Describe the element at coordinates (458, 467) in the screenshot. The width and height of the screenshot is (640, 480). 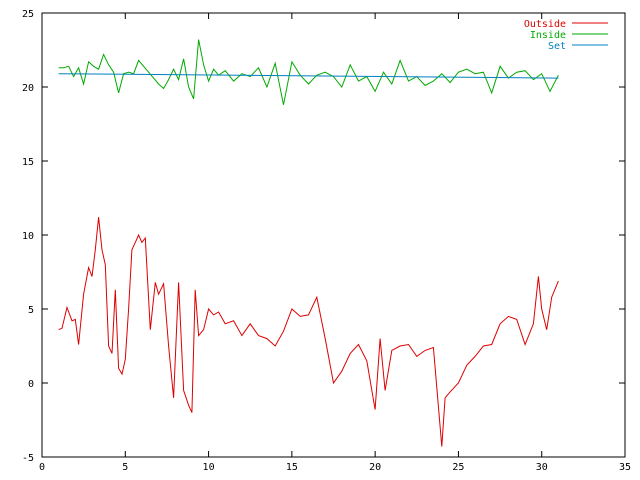
I see `x-tick-label: 25` at that location.